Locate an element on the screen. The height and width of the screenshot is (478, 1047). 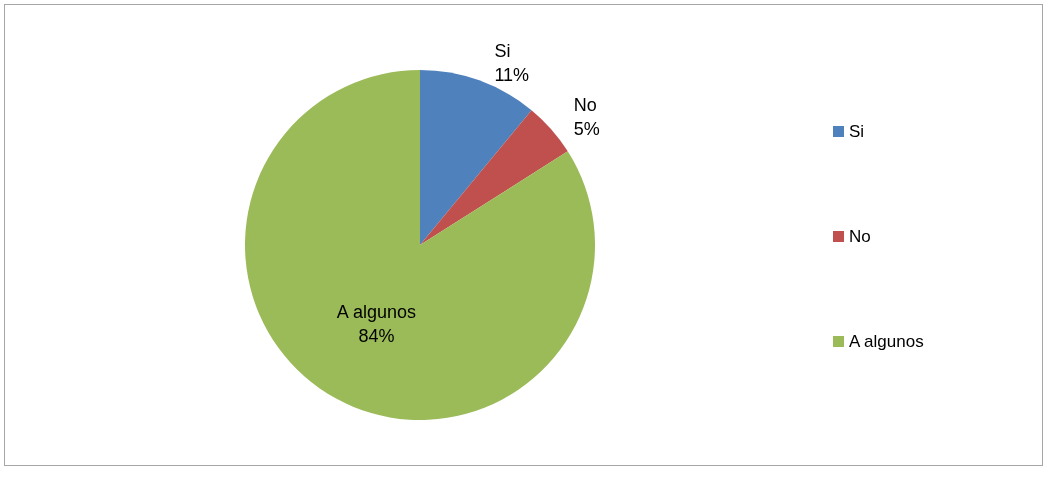
legend-label: Si is located at coordinates (857, 131).